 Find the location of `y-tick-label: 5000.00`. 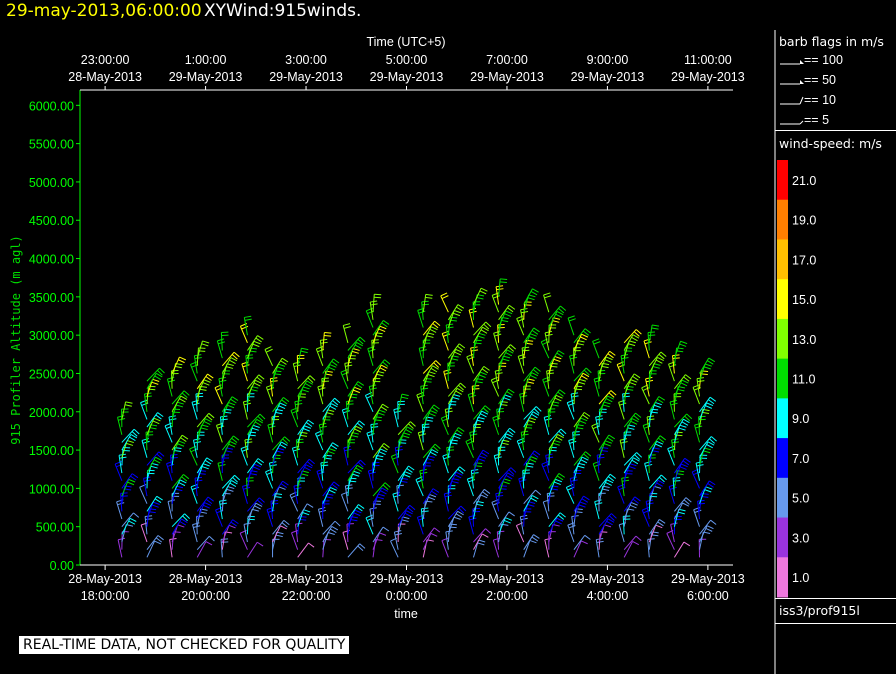

y-tick-label: 5000.00 is located at coordinates (51, 183).